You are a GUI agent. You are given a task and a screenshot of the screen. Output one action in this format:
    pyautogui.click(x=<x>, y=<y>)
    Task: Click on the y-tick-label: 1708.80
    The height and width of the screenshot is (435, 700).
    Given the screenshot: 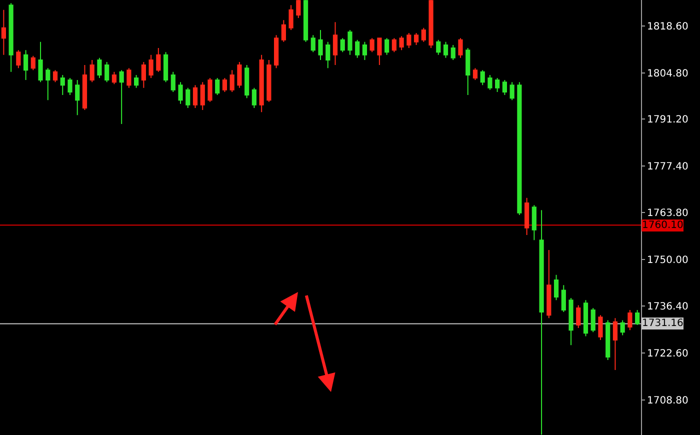 What is the action you would take?
    pyautogui.click(x=667, y=400)
    